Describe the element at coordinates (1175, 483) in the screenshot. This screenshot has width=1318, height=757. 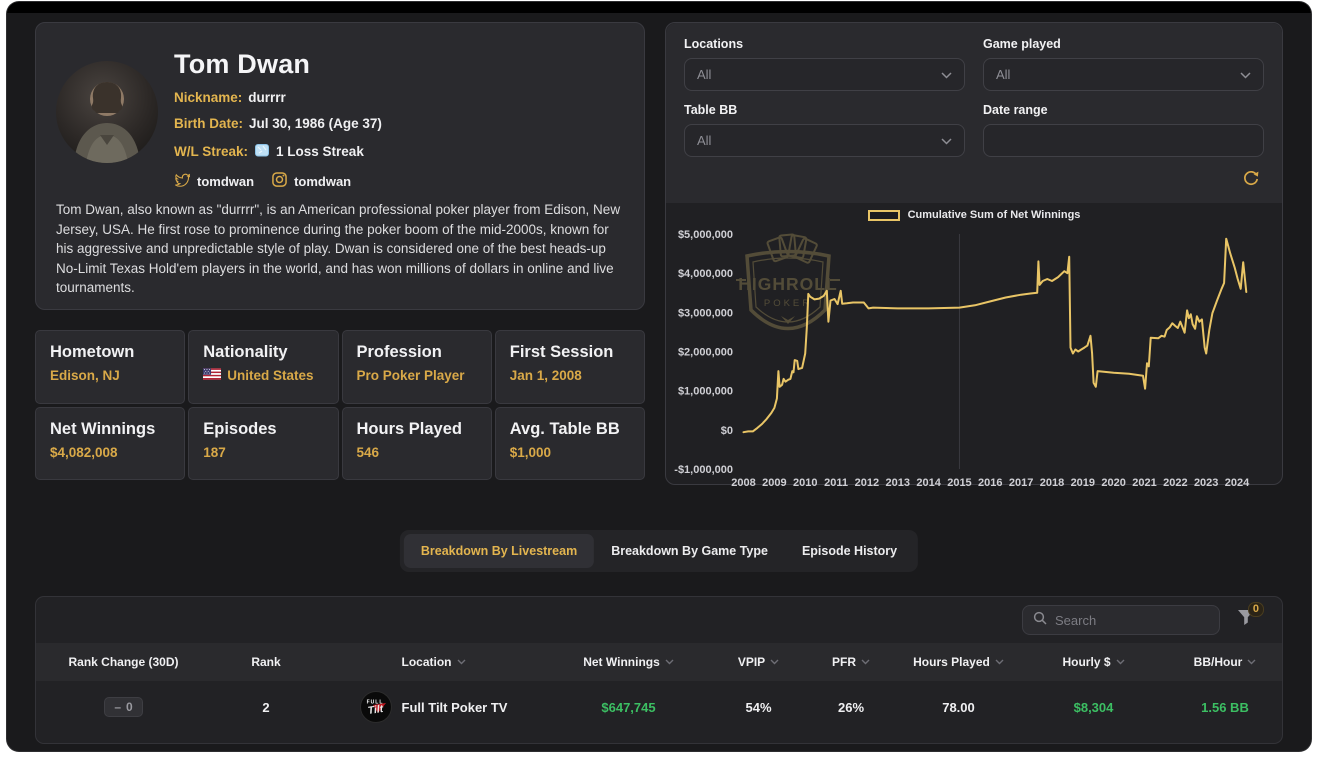
I see `x-axis-tick: 2022` at that location.